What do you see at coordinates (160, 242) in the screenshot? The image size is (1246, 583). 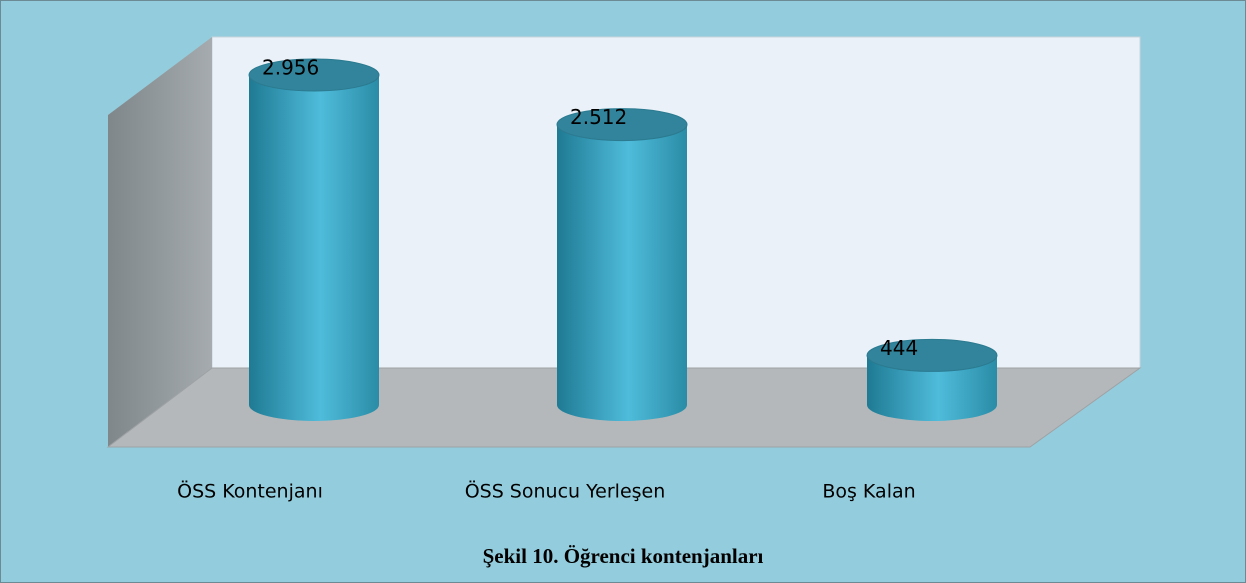 I see `side-wall` at bounding box center [160, 242].